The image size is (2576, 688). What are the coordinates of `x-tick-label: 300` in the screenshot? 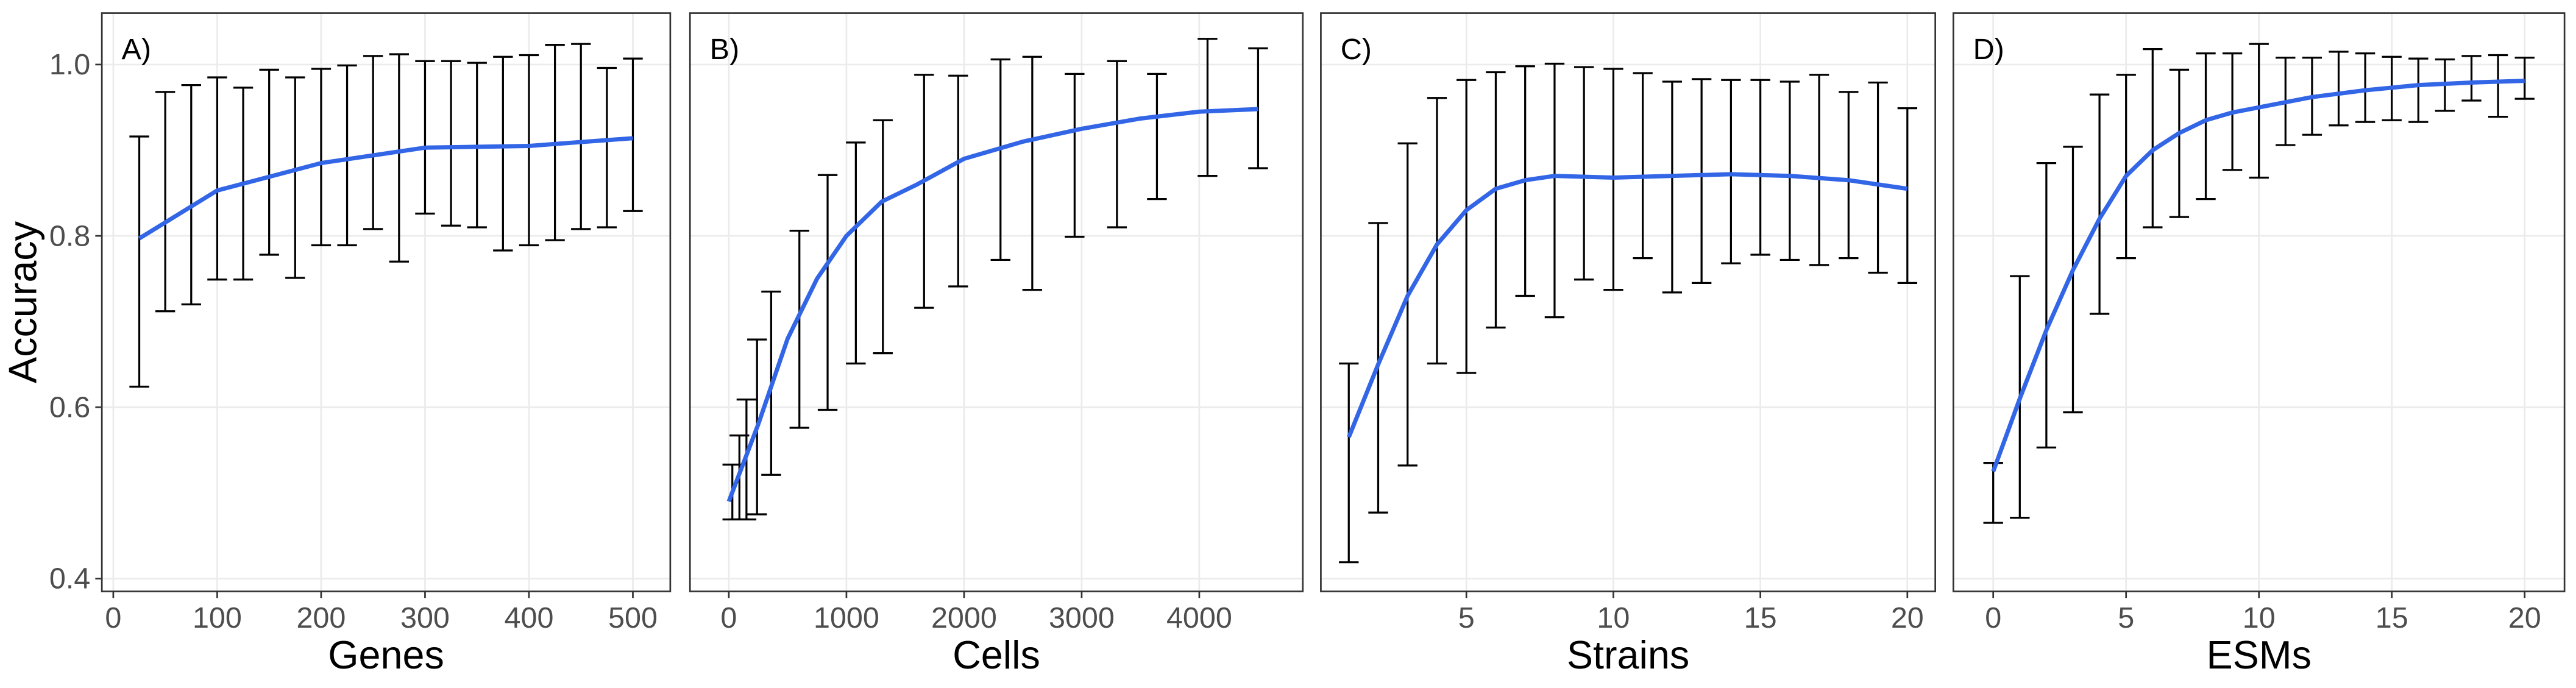 It's located at (425, 617).